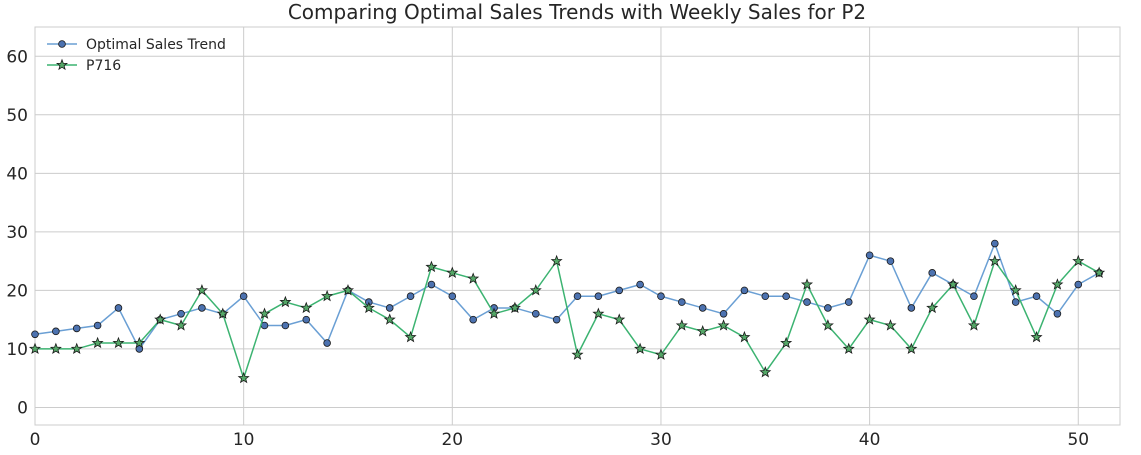 The width and height of the screenshot is (1141, 455). What do you see at coordinates (84, 66) in the screenshot?
I see `legend-item: P716` at bounding box center [84, 66].